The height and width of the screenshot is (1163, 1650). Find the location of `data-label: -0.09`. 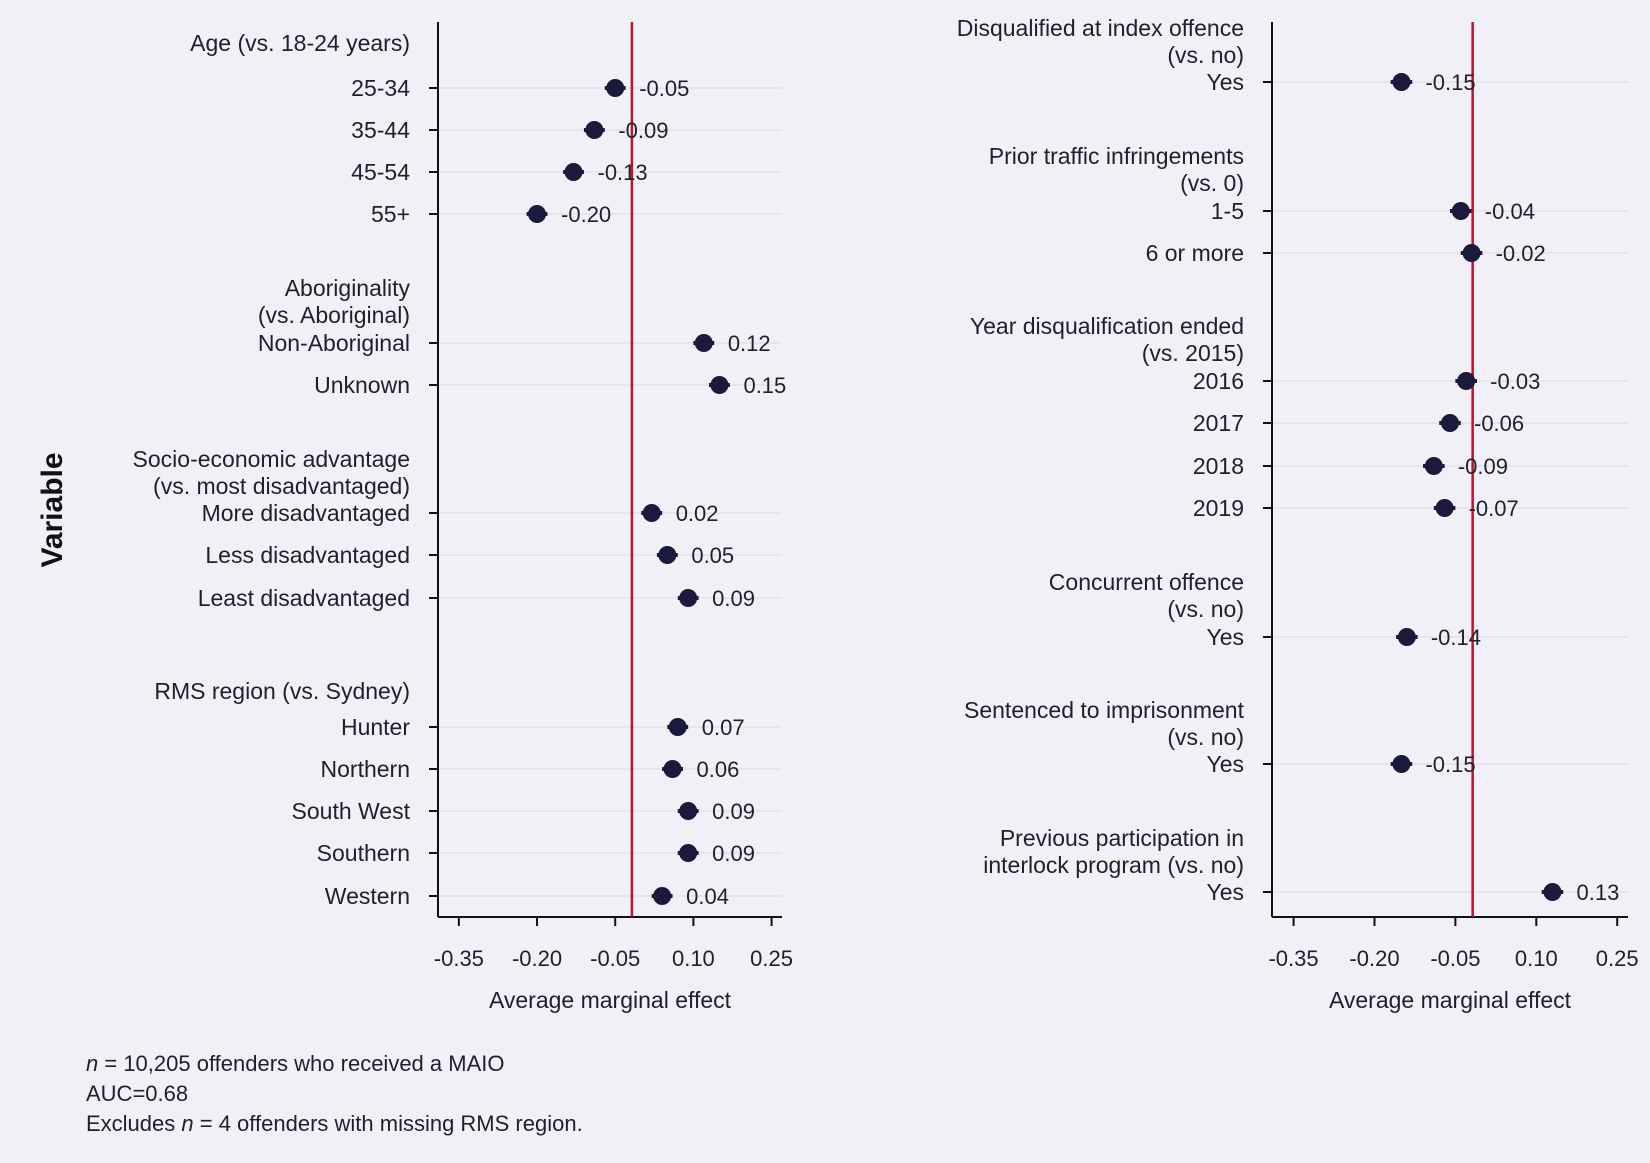

data-label: -0.09 is located at coordinates (643, 130).